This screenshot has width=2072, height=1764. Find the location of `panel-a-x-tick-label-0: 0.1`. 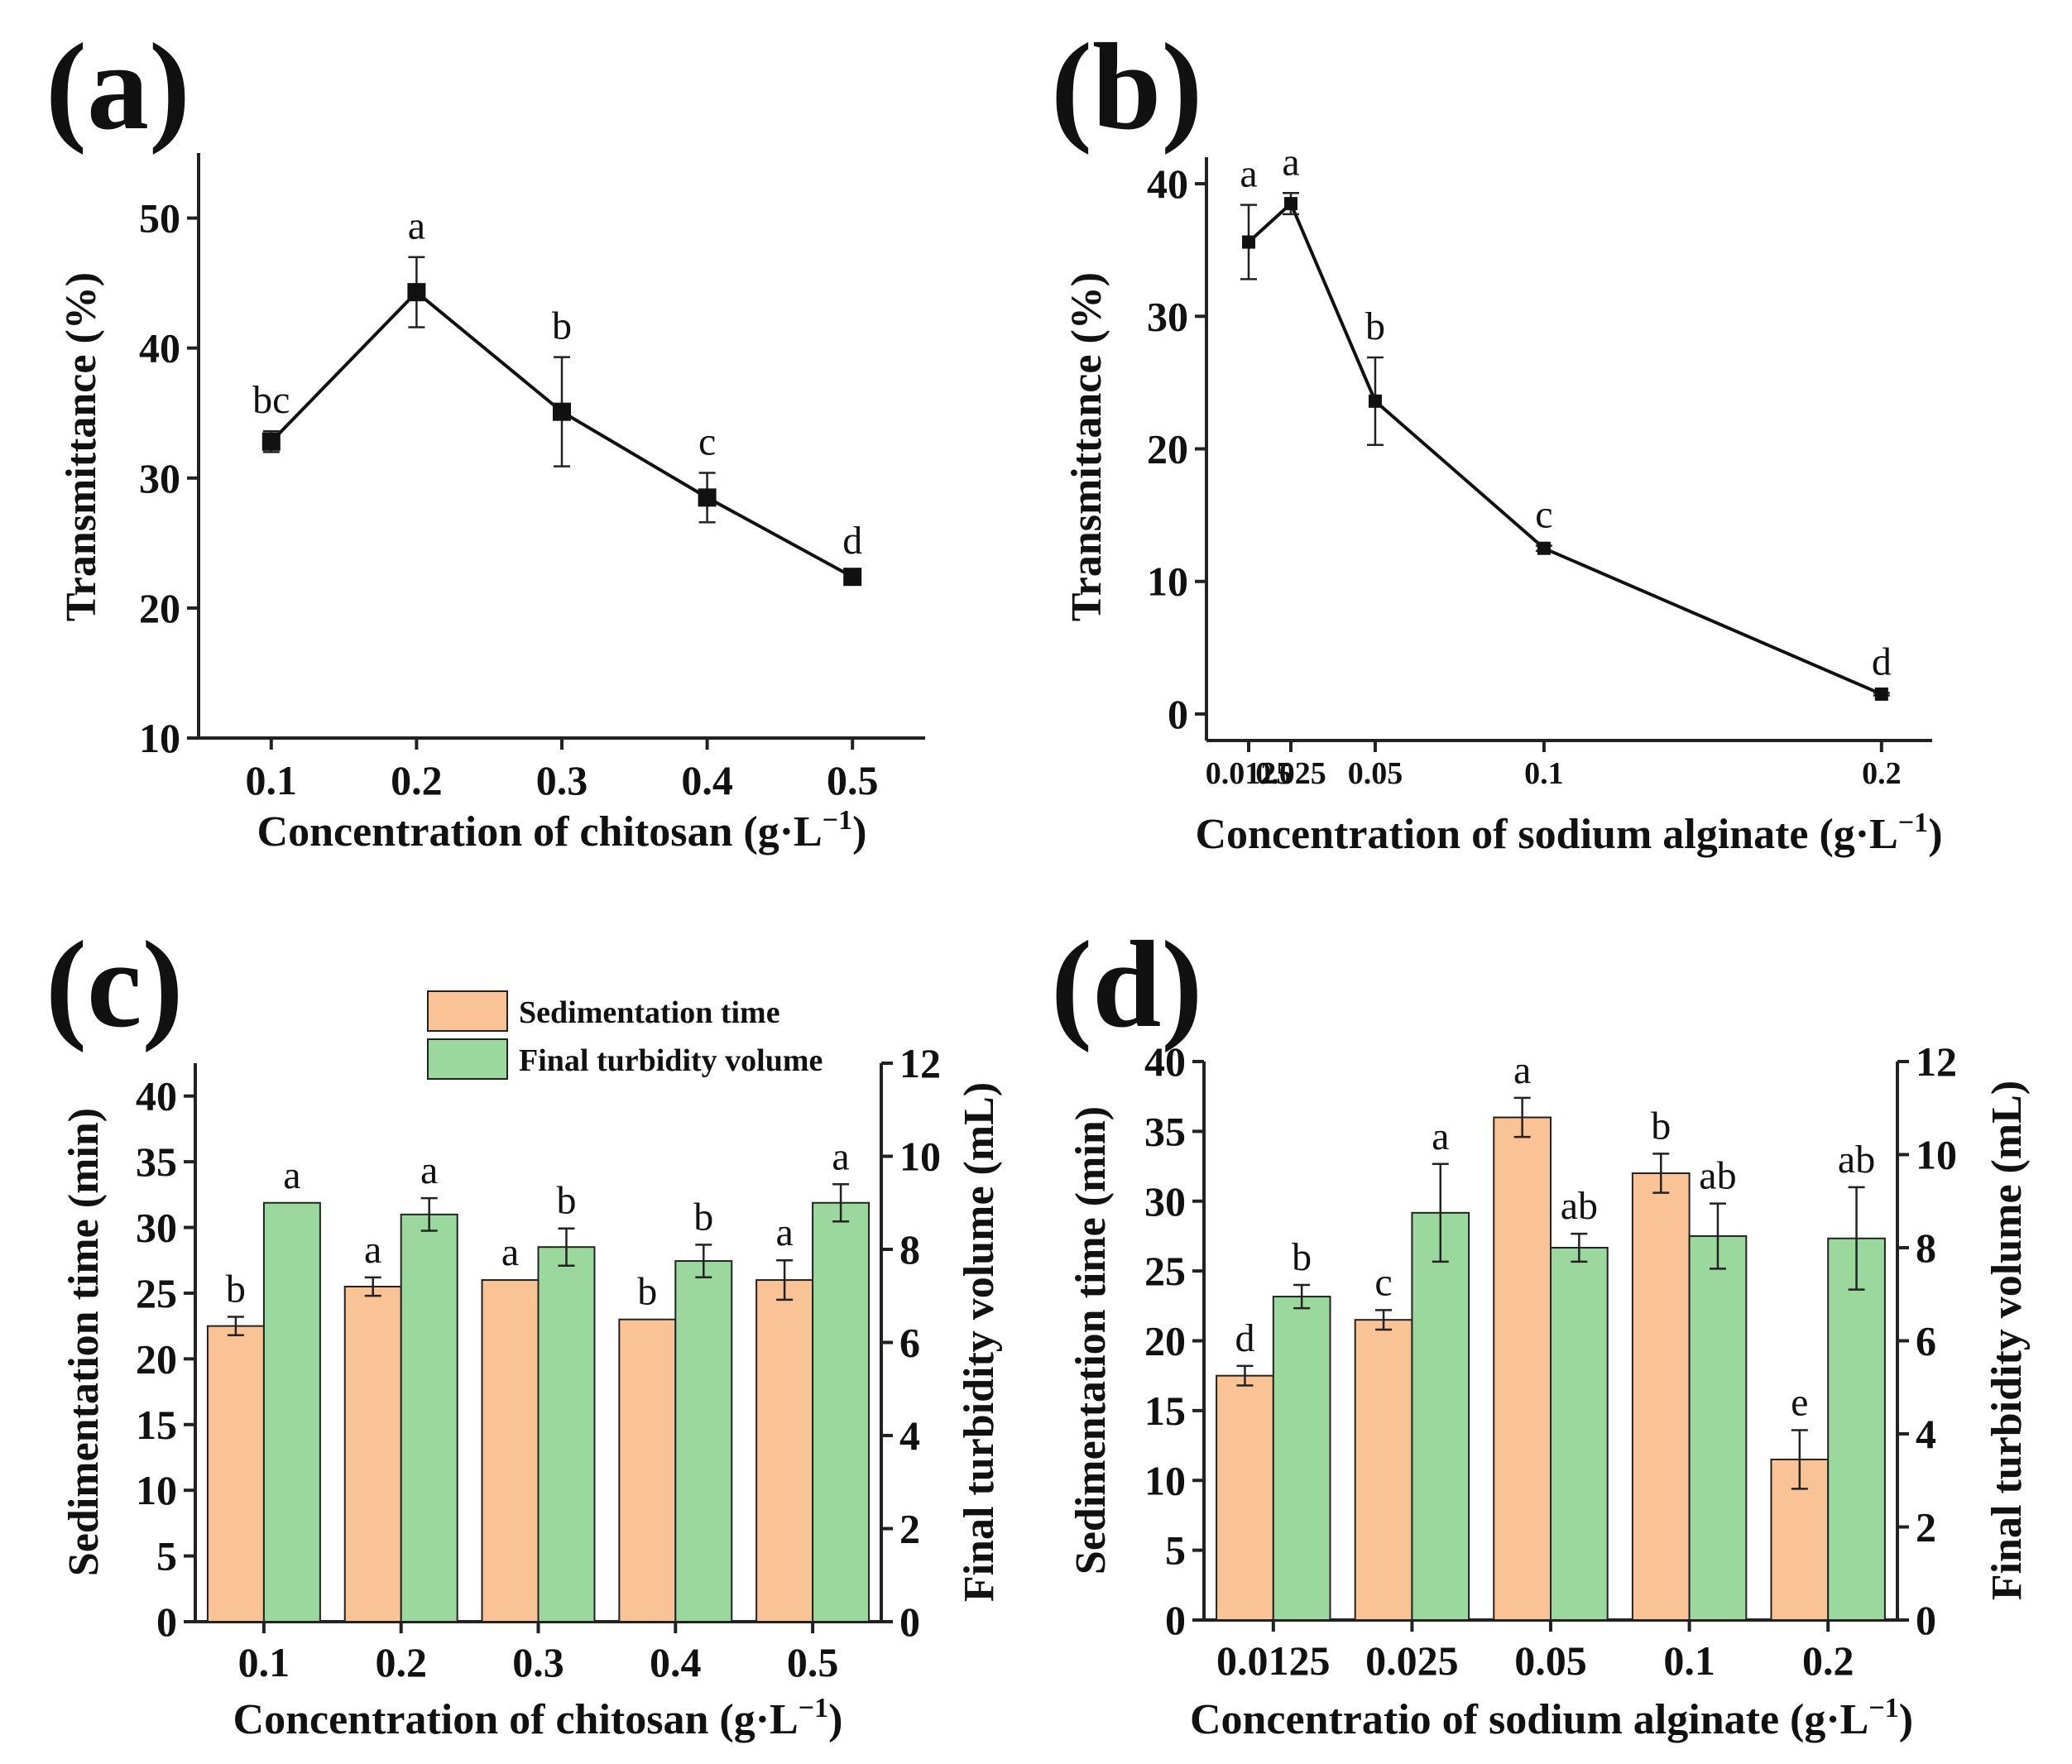

panel-a-x-tick-label-0: 0.1 is located at coordinates (272, 780).